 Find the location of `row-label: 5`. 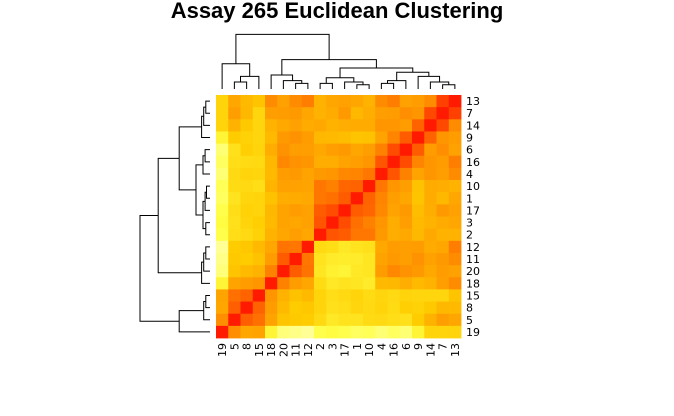

row-label: 5 is located at coordinates (469, 320).